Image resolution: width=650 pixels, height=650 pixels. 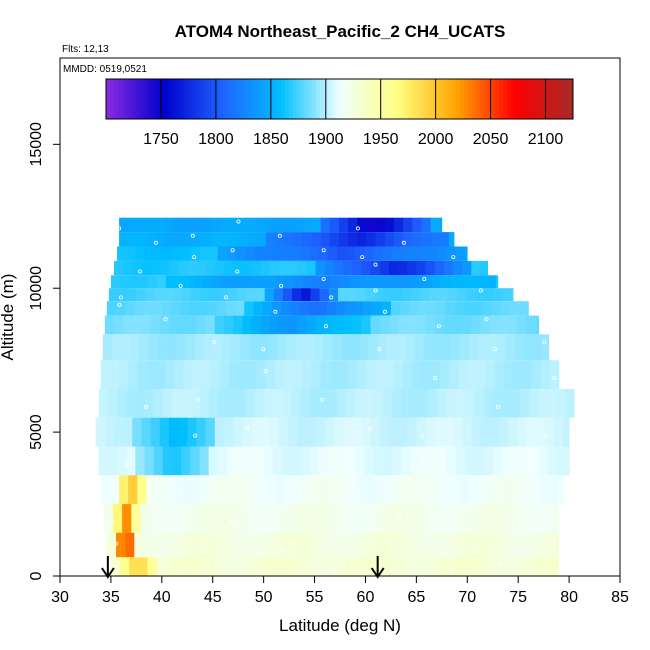 I want to click on x-tick-label: 85, so click(x=620, y=597).